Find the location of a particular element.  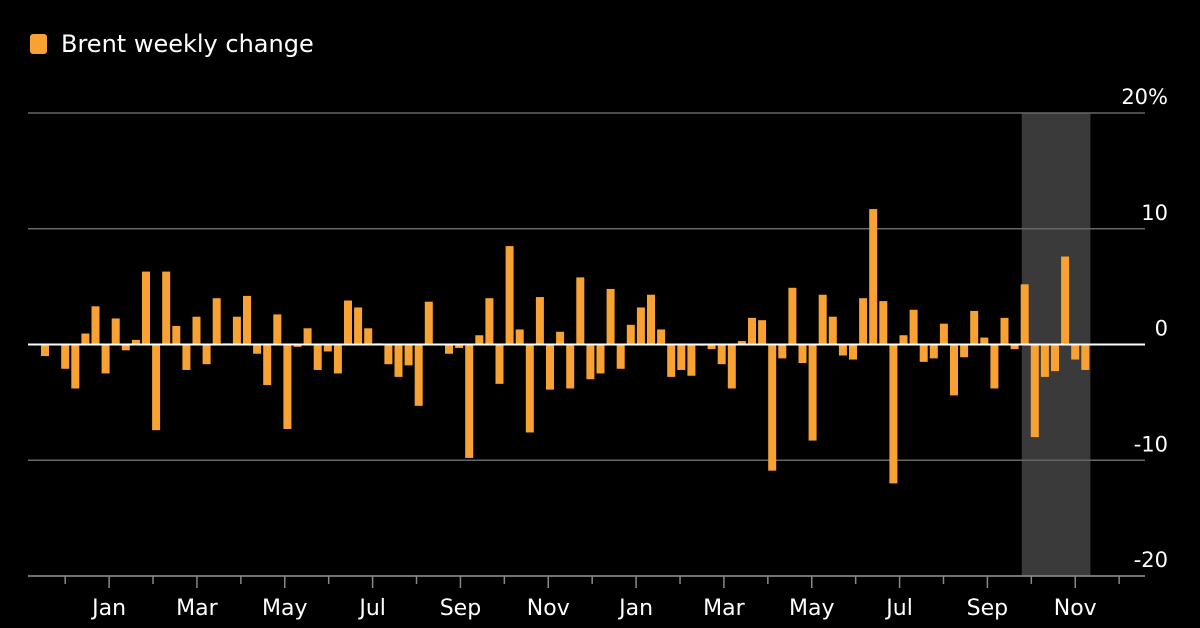

y-tick-label: -10 is located at coordinates (1151, 444).